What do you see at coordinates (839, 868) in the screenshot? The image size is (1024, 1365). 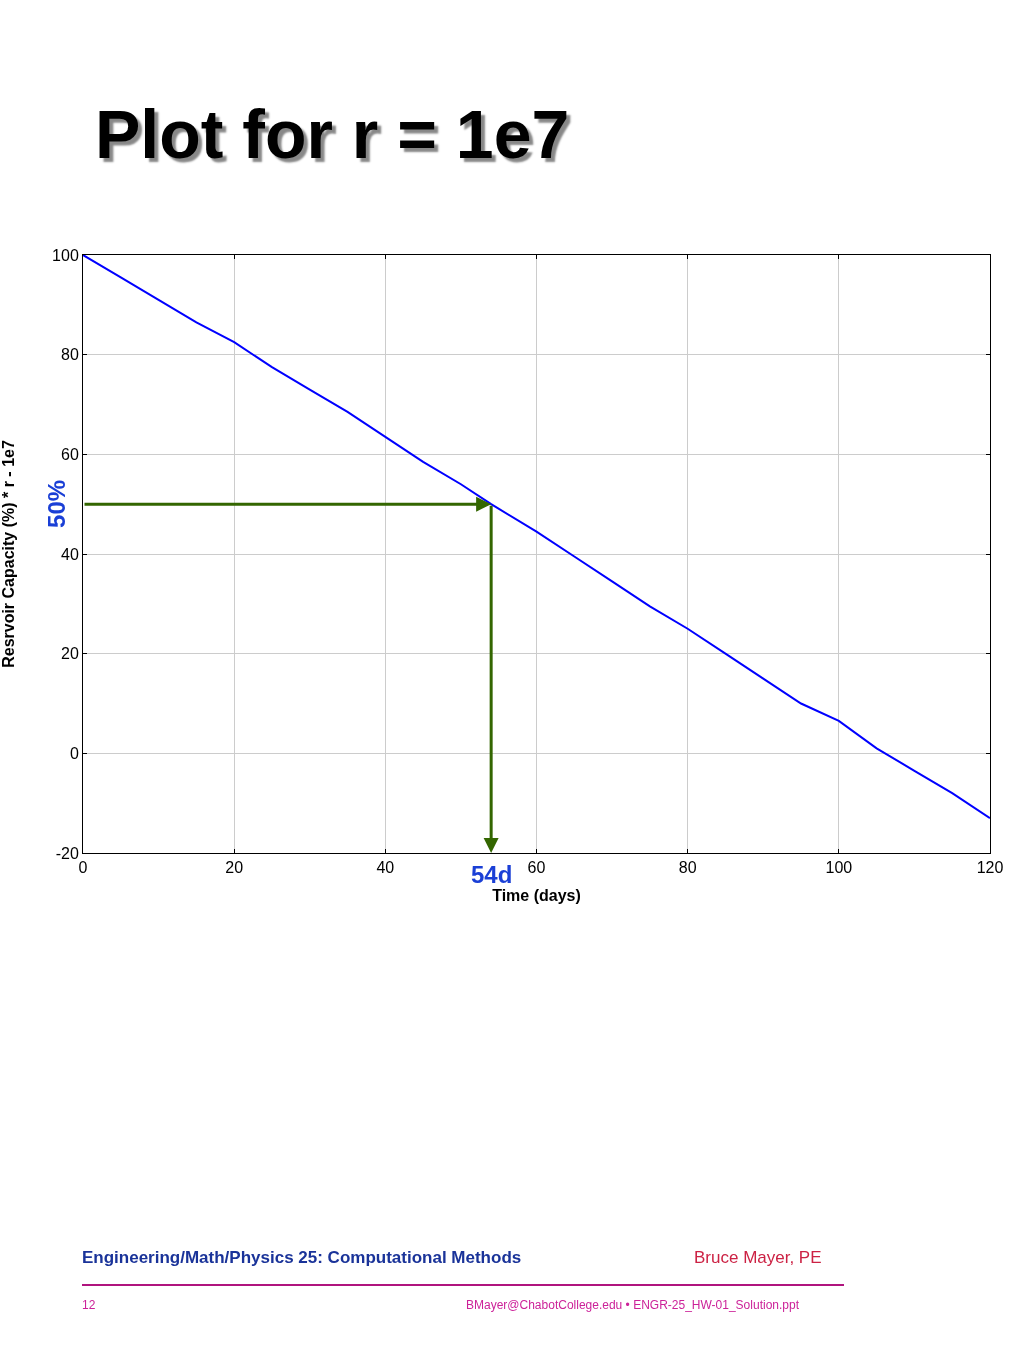 I see `x-tick-label: 100` at bounding box center [839, 868].